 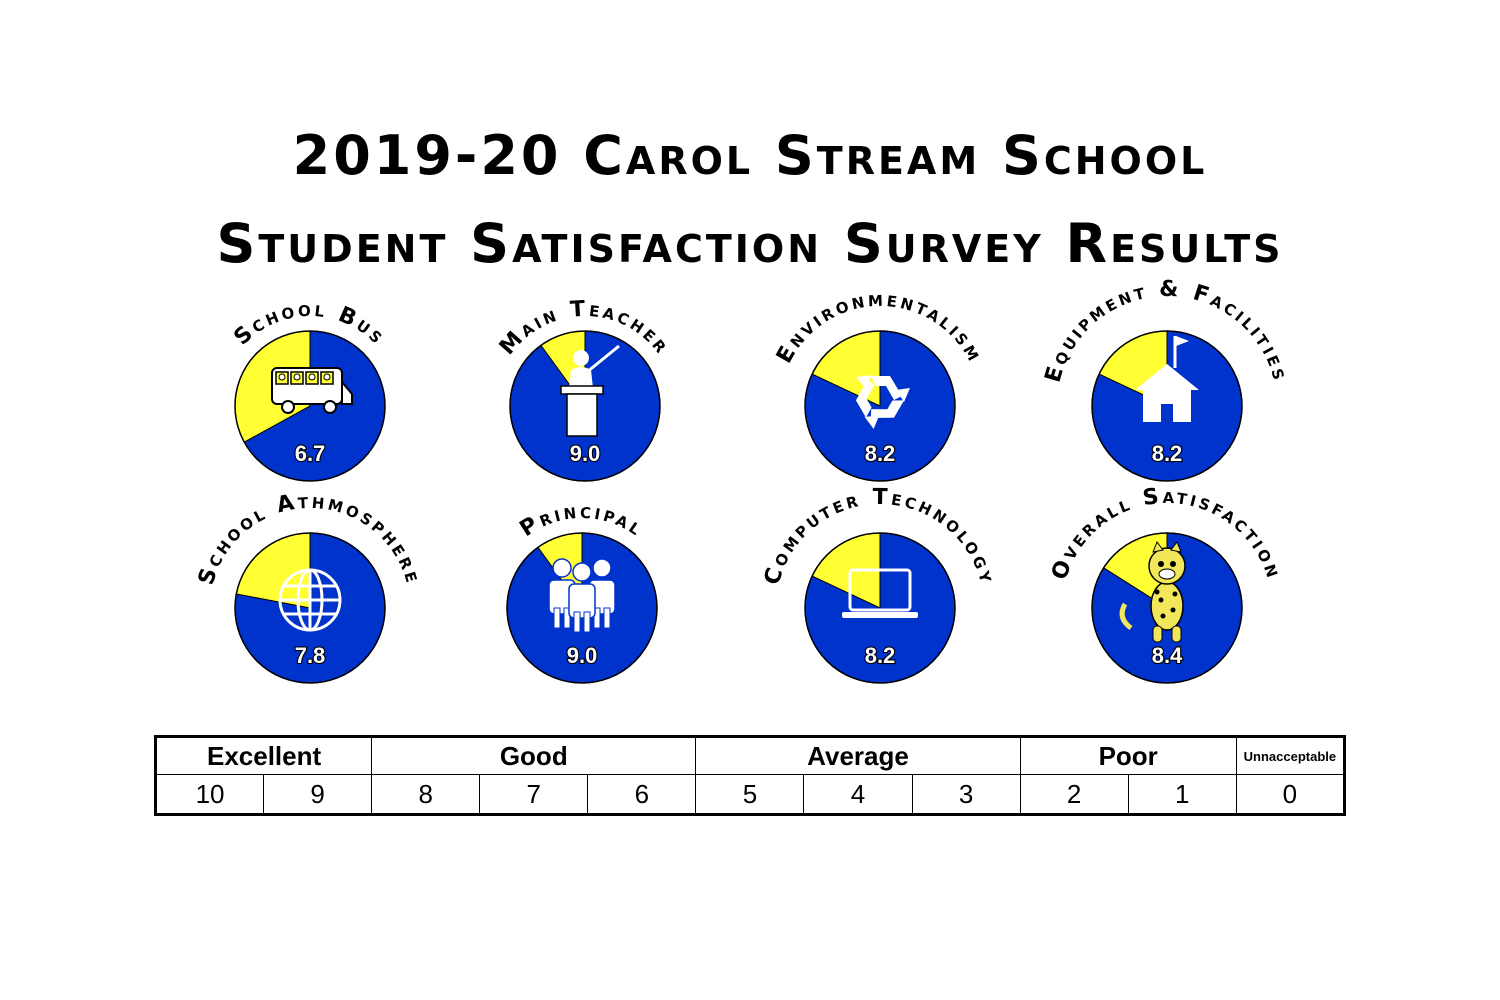 What do you see at coordinates (858, 755) in the screenshot?
I see `scale-category-average: Average` at bounding box center [858, 755].